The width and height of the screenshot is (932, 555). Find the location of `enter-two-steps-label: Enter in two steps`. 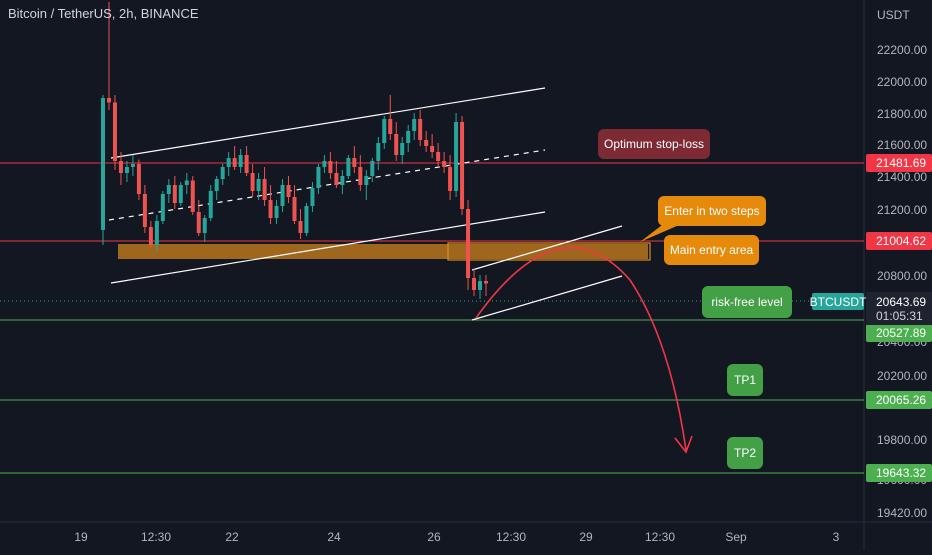

enter-two-steps-label: Enter in two steps is located at coordinates (711, 211).